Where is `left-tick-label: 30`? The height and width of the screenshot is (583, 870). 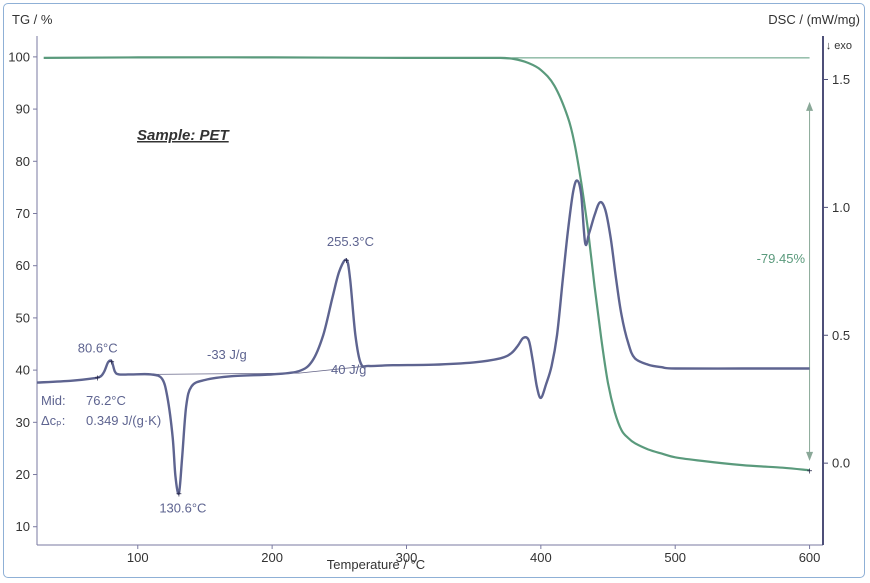
left-tick-label: 30 is located at coordinates (23, 422).